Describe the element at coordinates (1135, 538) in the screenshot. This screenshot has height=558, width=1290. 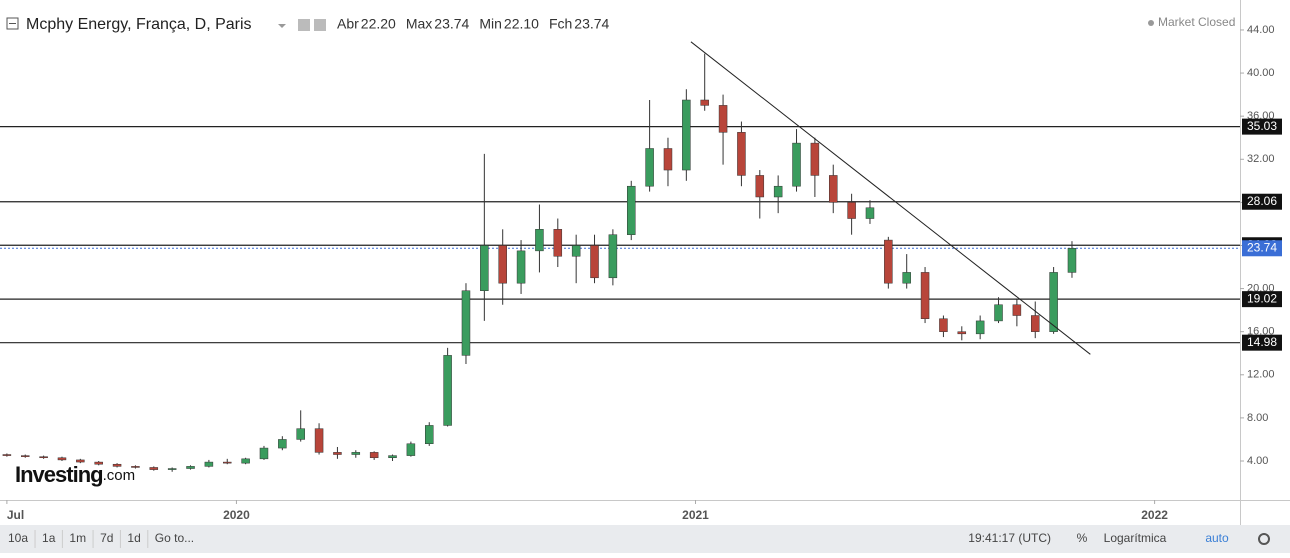
I see `toolbar-option: Logarítmica` at that location.